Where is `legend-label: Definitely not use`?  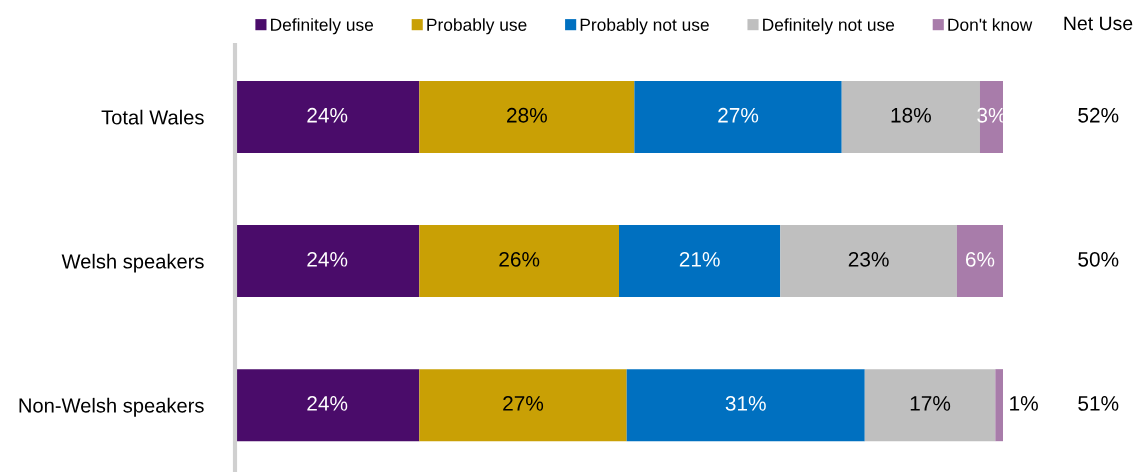
legend-label: Definitely not use is located at coordinates (829, 26).